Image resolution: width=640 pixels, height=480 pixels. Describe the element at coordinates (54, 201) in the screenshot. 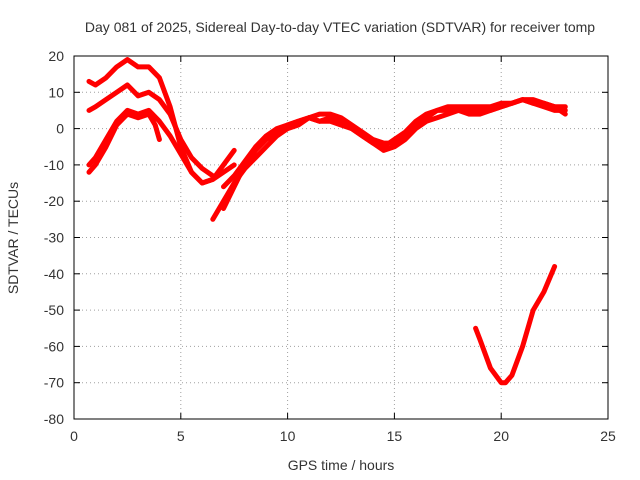

I see `y-tick-label: -20` at that location.